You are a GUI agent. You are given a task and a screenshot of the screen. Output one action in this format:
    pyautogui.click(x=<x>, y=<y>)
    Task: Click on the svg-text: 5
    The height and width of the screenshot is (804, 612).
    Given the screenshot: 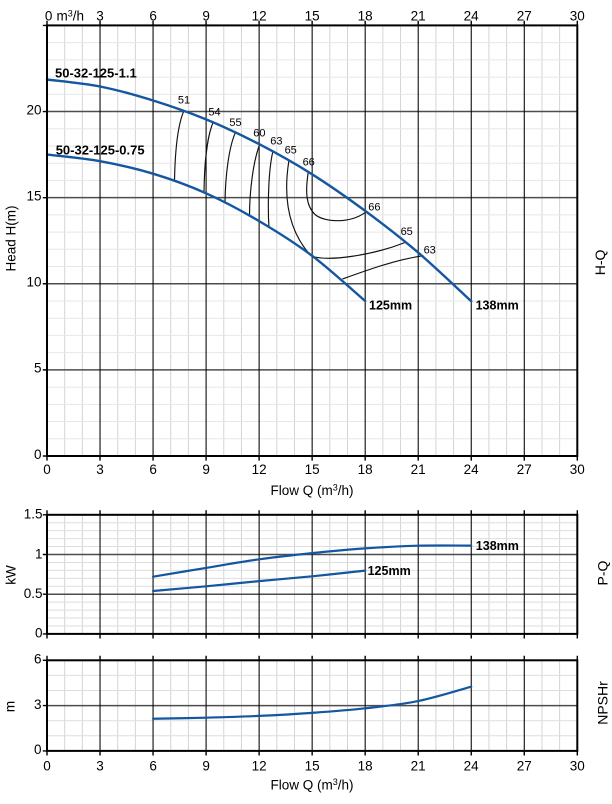 What is the action you would take?
    pyautogui.click(x=38, y=368)
    